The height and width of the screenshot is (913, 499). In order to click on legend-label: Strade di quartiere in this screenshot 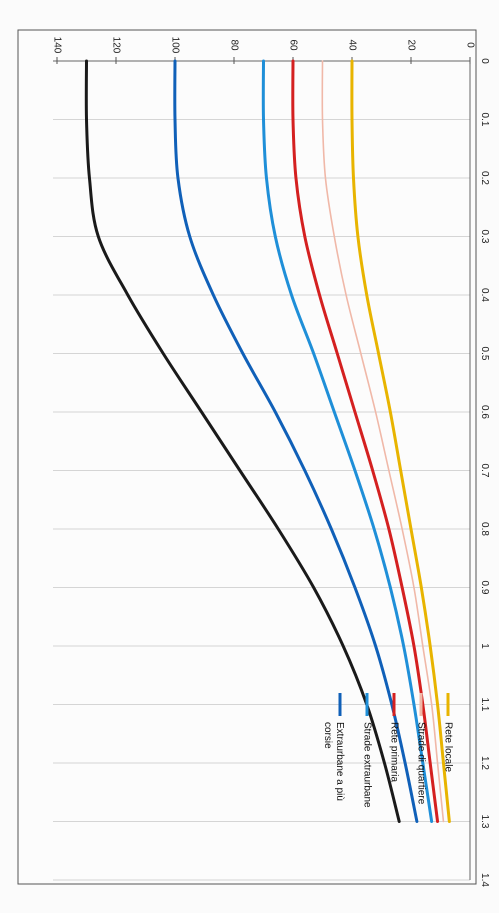, I will do `click(420, 763)`.